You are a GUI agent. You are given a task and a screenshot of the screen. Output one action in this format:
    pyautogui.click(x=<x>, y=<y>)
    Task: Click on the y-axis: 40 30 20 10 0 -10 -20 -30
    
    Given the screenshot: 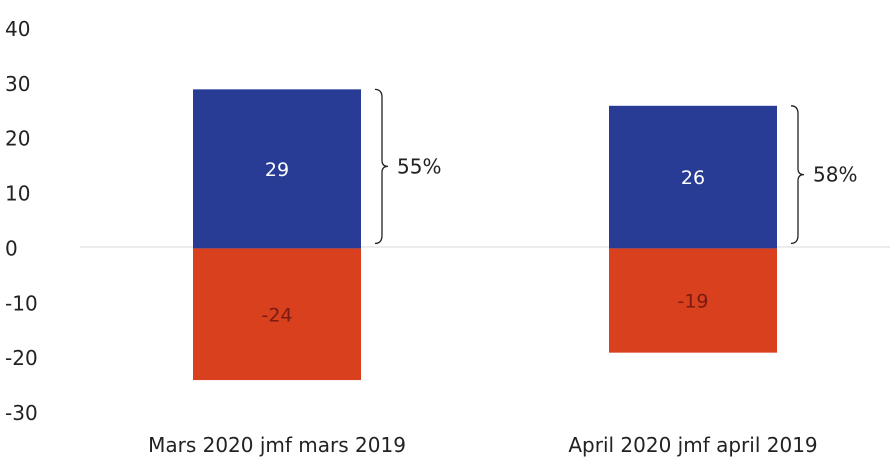 What is the action you would take?
    pyautogui.click(x=21, y=221)
    